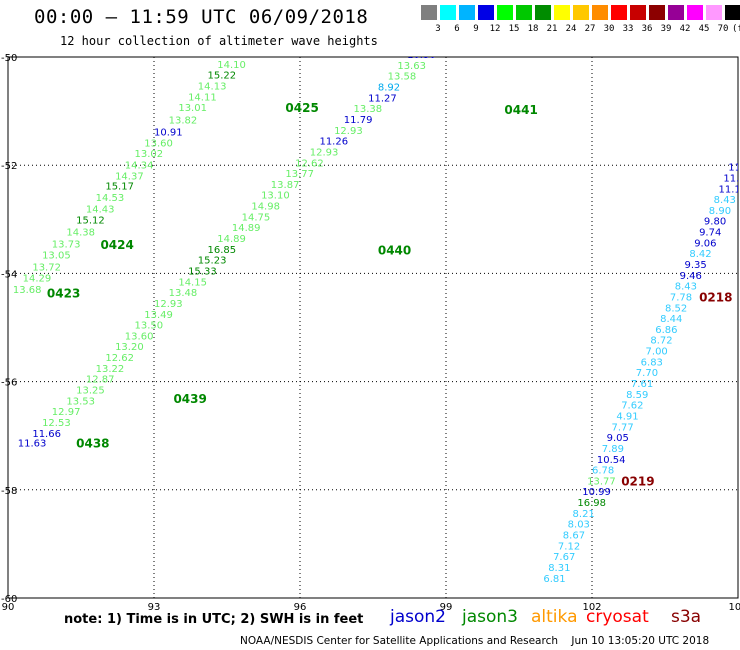 Image resolution: width=740 pixels, height=650 pixels. What do you see at coordinates (734, 607) in the screenshot?
I see `x-tick-label: 105` at bounding box center [734, 607].